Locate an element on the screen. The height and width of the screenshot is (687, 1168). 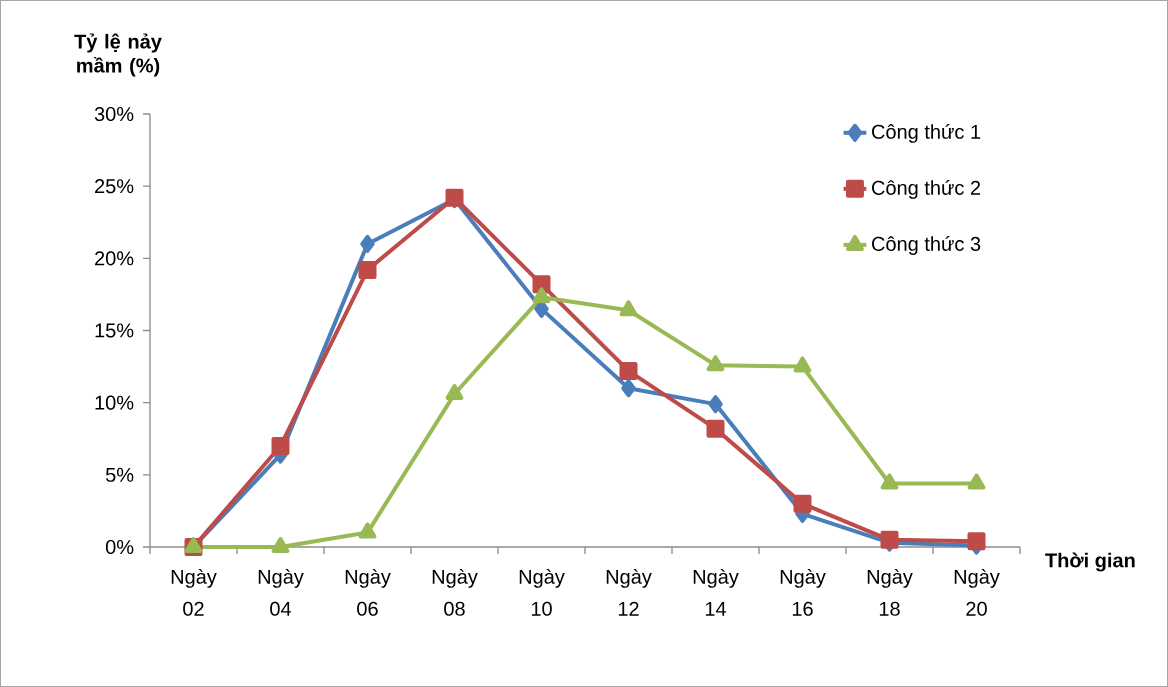
legend-label: Công thức 2 is located at coordinates (926, 189).